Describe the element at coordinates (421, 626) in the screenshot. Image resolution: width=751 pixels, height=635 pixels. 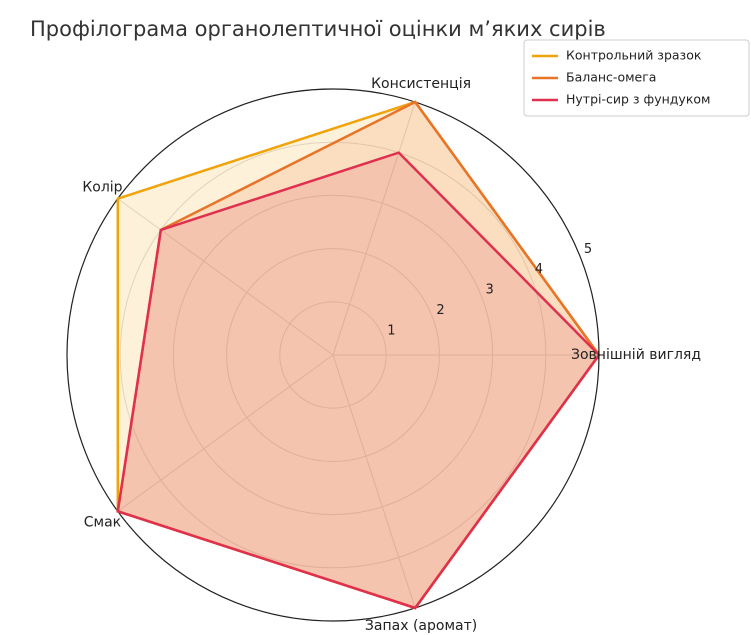
I see `axis-label: Запах (аромат)` at that location.